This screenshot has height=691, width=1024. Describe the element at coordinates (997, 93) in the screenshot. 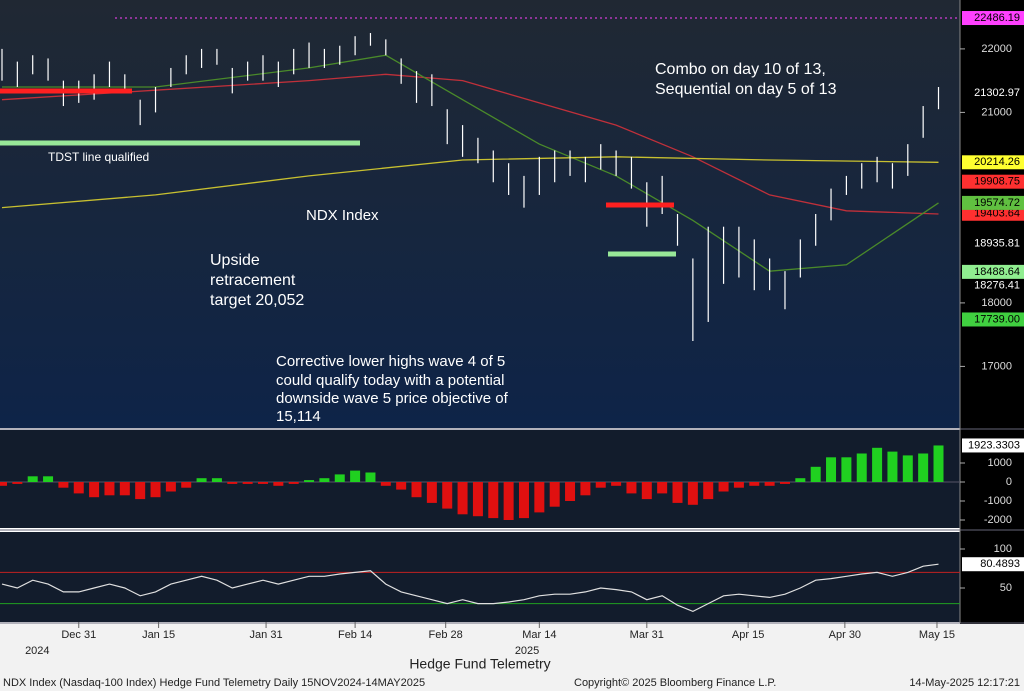

I see `price-label: 21302.97` at that location.